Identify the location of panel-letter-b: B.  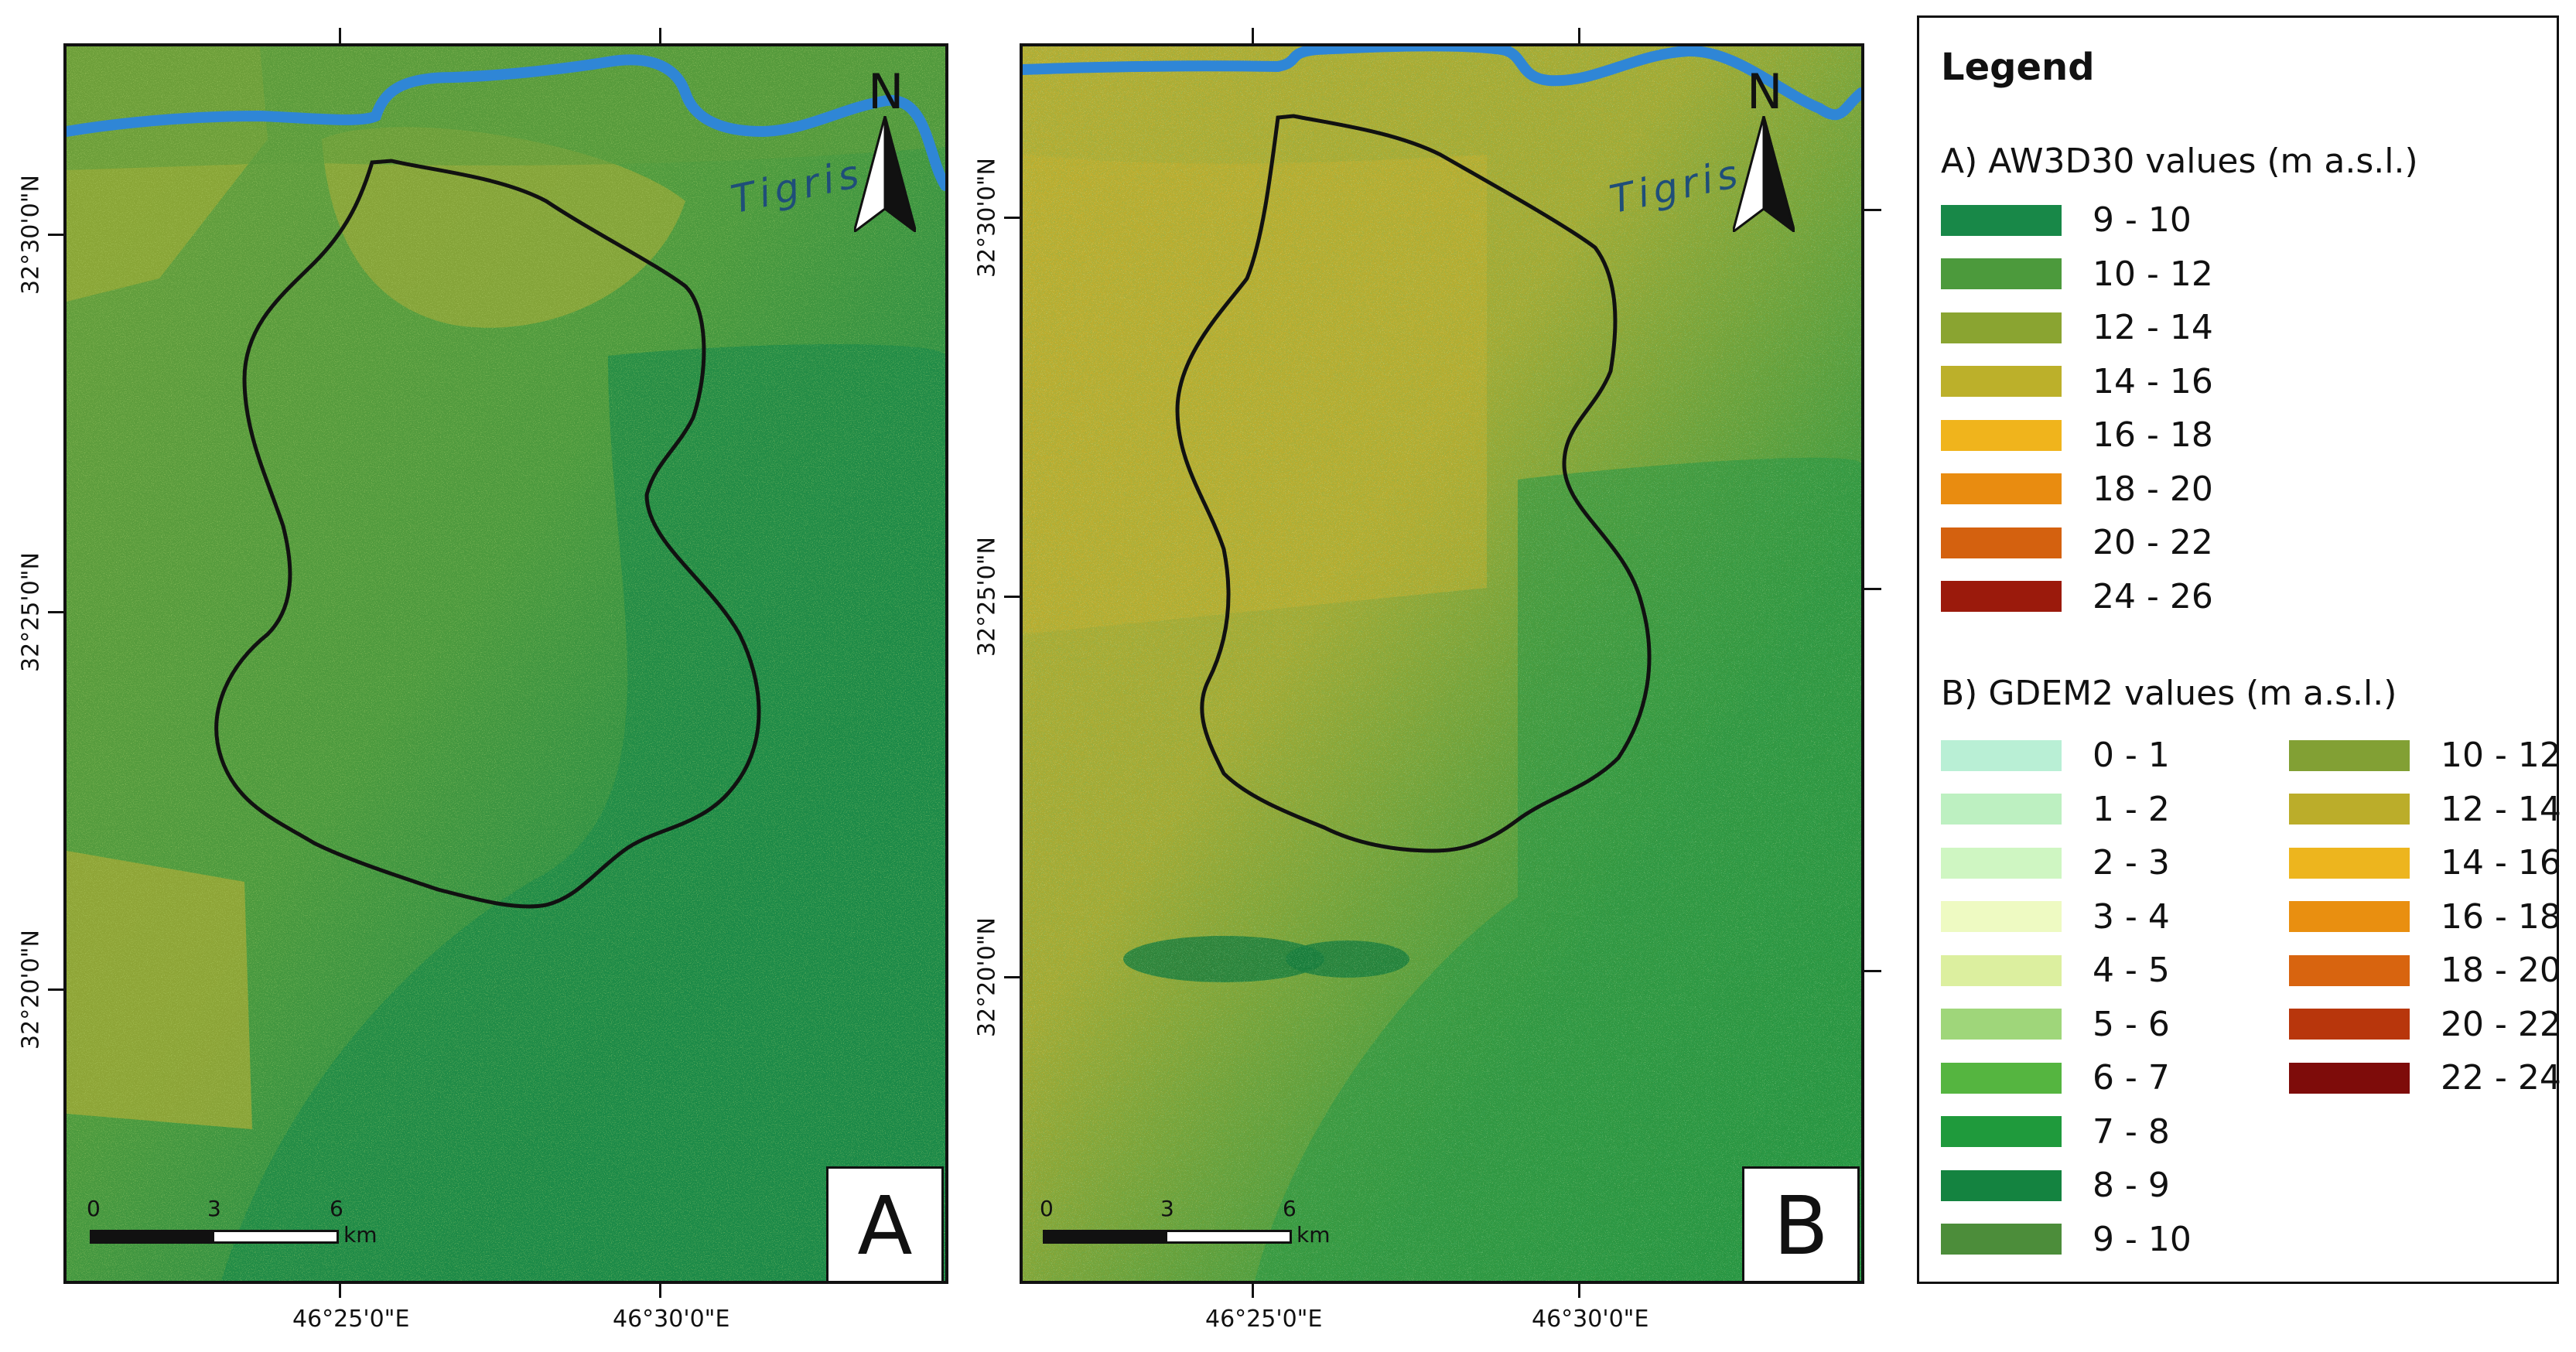
(1801, 1223).